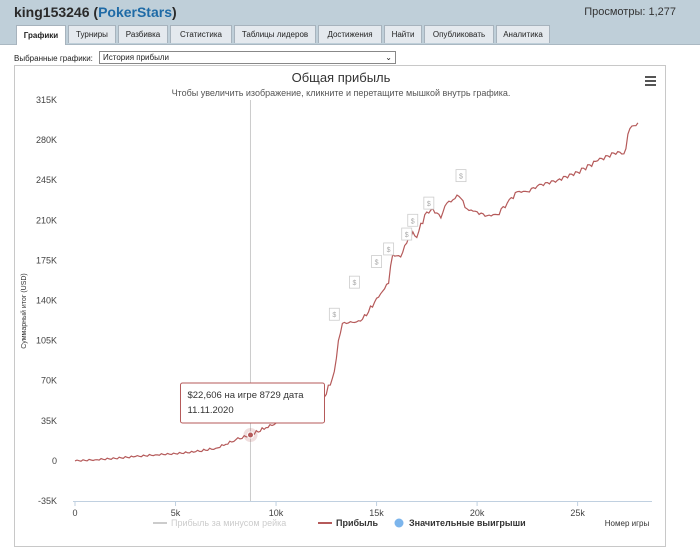 The width and height of the screenshot is (700, 556). Describe the element at coordinates (49, 421) in the screenshot. I see `y-tick-label: 35K` at that location.